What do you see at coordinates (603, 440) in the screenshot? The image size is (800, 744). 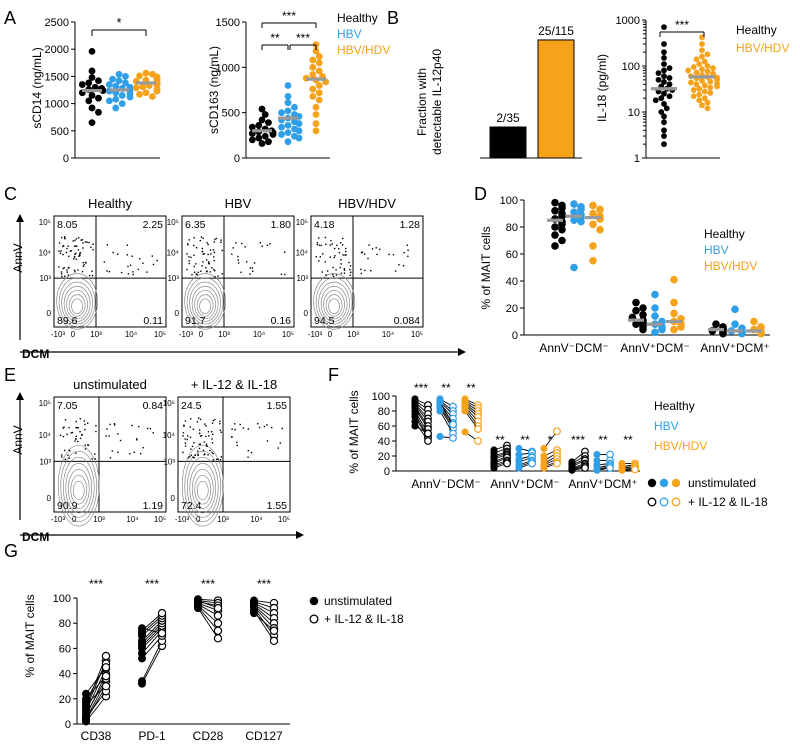 I see `sig-label: **` at bounding box center [603, 440].